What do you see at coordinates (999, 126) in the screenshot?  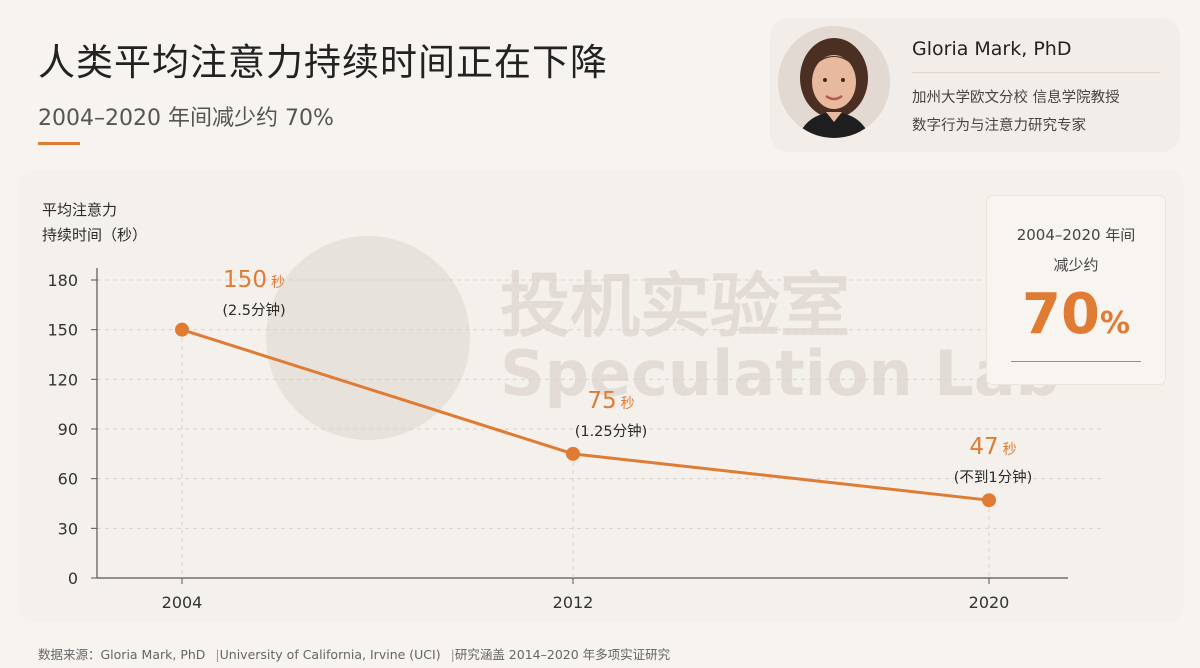 I see `author-field: 数字行为与注意力研究专家` at bounding box center [999, 126].